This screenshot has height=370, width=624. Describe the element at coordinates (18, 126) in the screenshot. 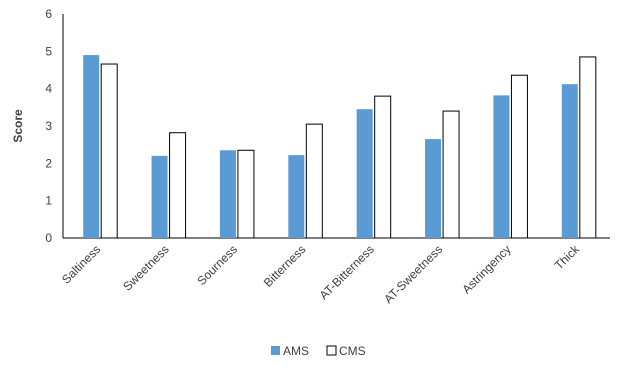

I see `y-axis-title: Score` at that location.